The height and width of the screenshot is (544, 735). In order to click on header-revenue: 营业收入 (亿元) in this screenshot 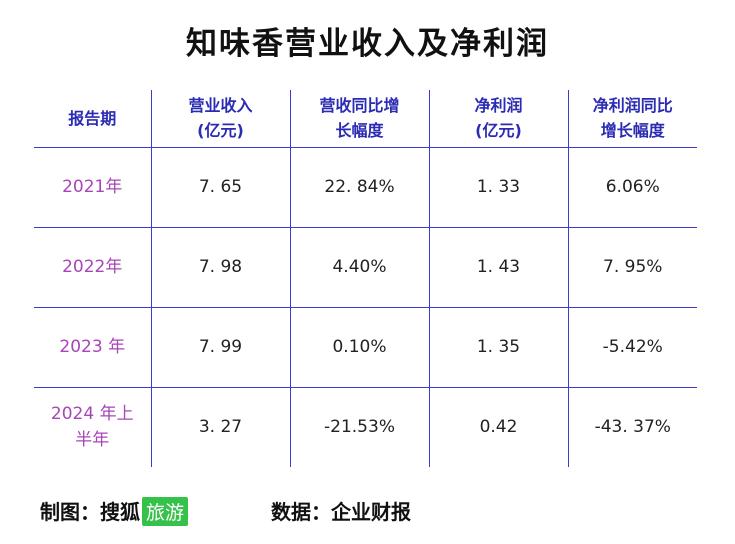, I will do `click(220, 119)`.